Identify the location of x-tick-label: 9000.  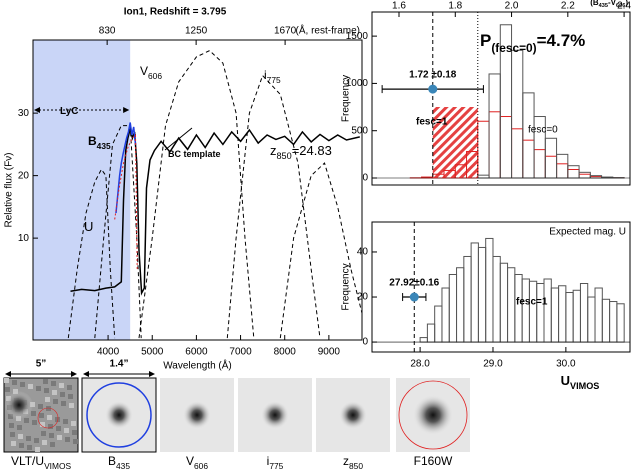
(329, 352).